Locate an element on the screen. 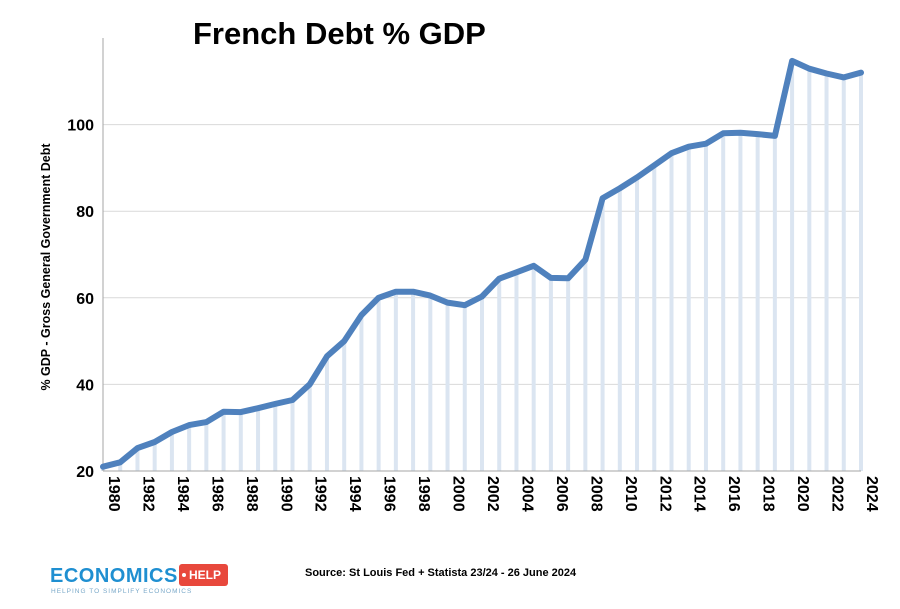 The height and width of the screenshot is (609, 900). x-tick-label: 1994 is located at coordinates (354, 494).